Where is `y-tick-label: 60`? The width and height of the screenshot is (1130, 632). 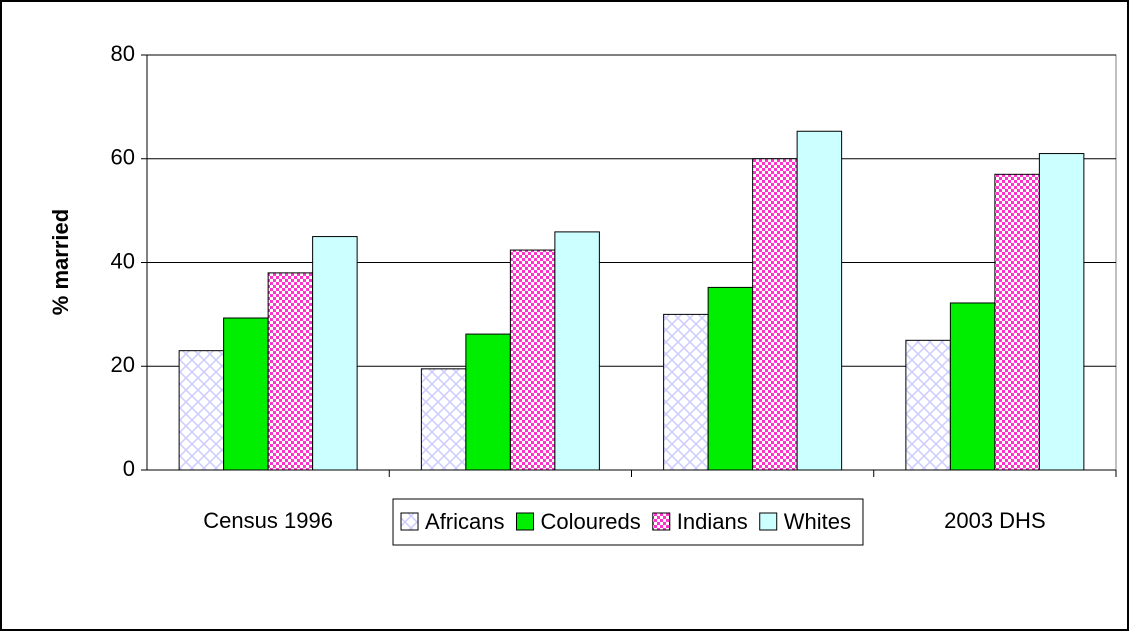
y-tick-label: 60 is located at coordinates (123, 157).